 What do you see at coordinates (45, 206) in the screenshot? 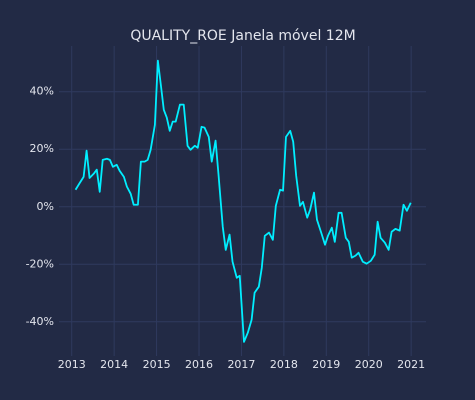
I see `y-tick-label: 0%` at bounding box center [45, 206].